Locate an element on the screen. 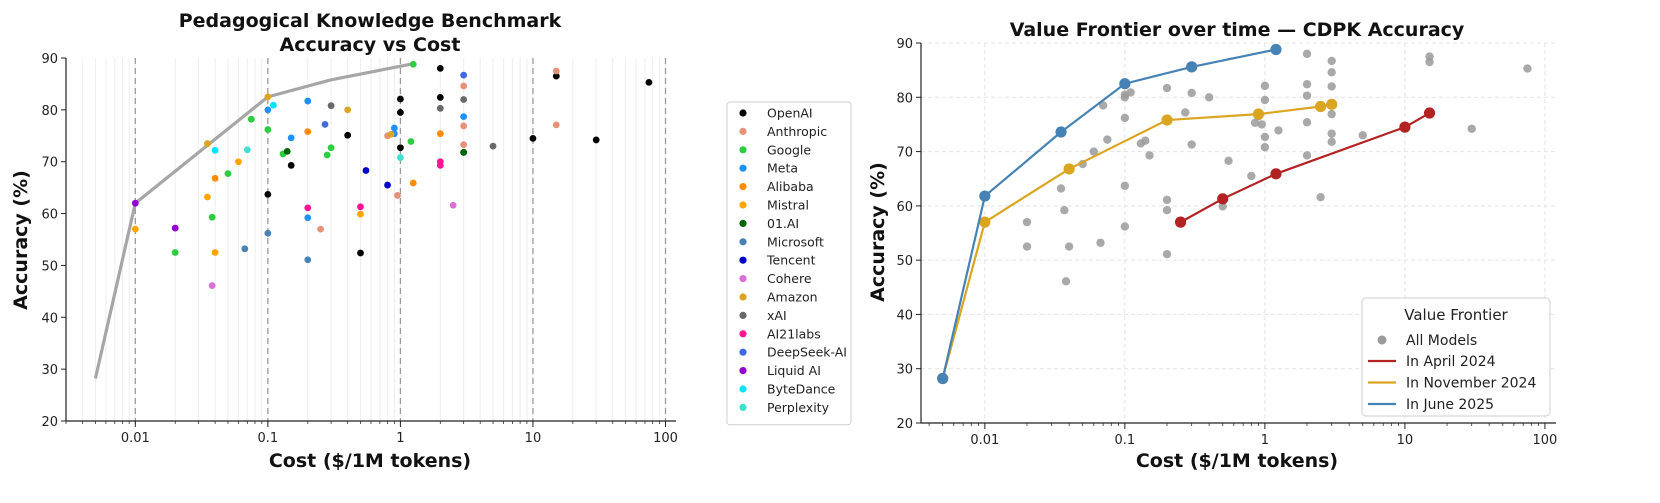 The height and width of the screenshot is (503, 1660). right-point-in-june-2025 is located at coordinates (1192, 67).